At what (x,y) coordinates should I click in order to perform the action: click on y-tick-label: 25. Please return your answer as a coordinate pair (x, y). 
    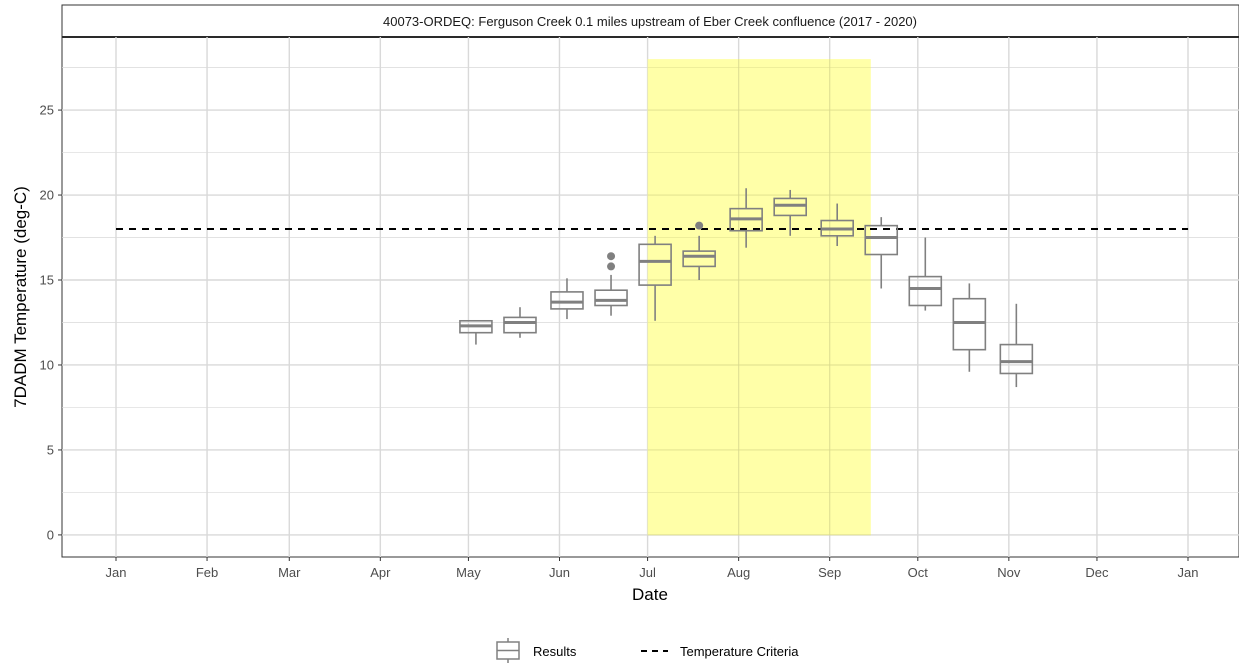
    Looking at the image, I should click on (47, 110).